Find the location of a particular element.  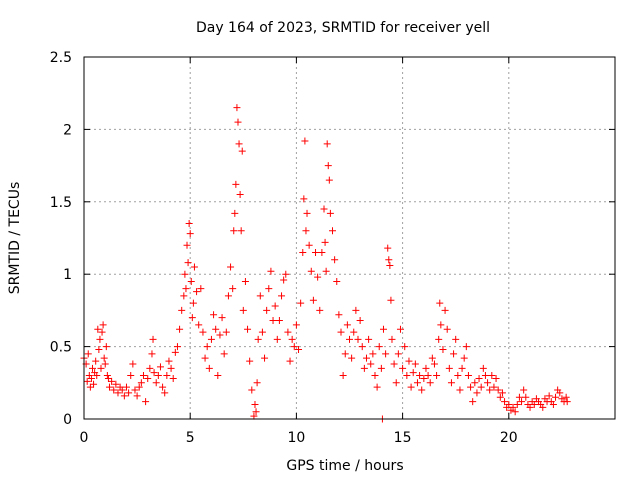

y-axis-title: SRMTID / TECUs is located at coordinates (15, 238).